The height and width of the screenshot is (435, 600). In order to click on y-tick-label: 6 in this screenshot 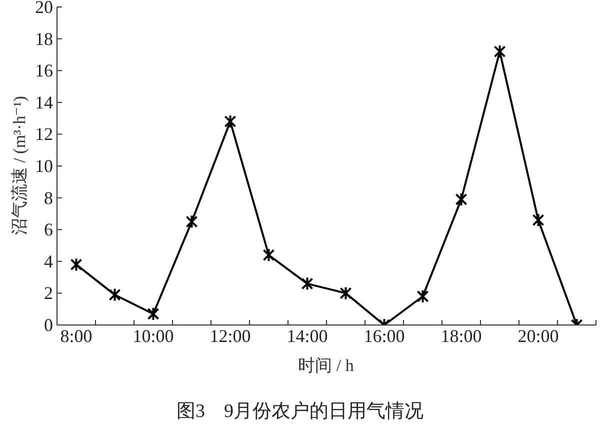, I will do `click(48, 230)`.